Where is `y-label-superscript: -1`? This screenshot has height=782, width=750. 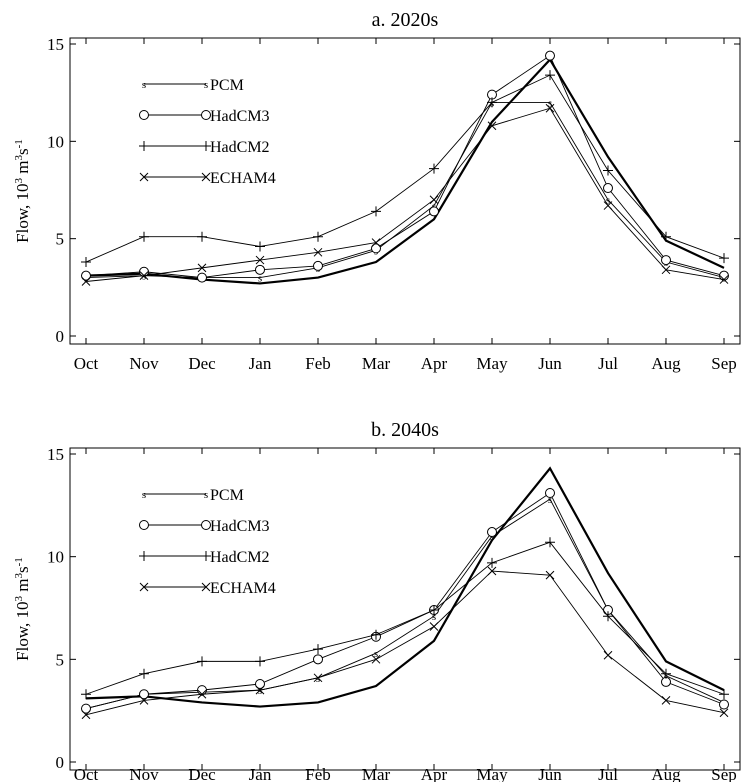 y-label-superscript: -1 is located at coordinates (19, 143).